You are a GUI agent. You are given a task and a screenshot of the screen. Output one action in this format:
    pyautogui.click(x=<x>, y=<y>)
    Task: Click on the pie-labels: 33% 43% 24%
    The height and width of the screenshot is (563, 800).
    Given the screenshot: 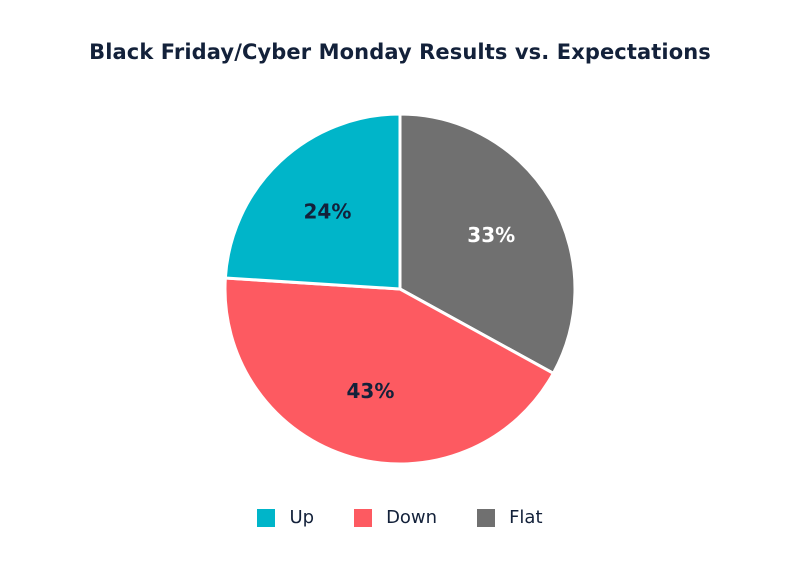 What is the action you would take?
    pyautogui.click(x=410, y=301)
    